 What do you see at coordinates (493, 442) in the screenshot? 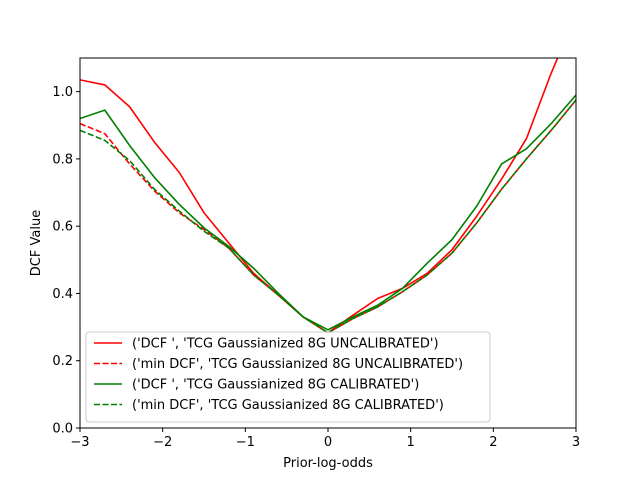
I see `x-tick-label: 2` at bounding box center [493, 442].